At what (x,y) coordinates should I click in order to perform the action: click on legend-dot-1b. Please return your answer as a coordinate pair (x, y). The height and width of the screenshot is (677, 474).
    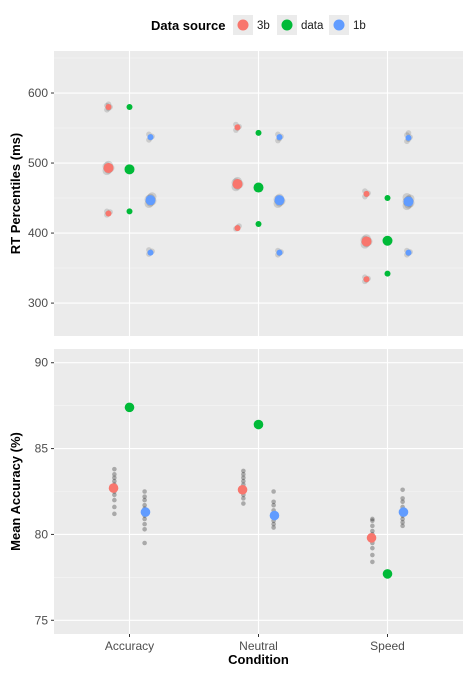
    Looking at the image, I should click on (339, 25).